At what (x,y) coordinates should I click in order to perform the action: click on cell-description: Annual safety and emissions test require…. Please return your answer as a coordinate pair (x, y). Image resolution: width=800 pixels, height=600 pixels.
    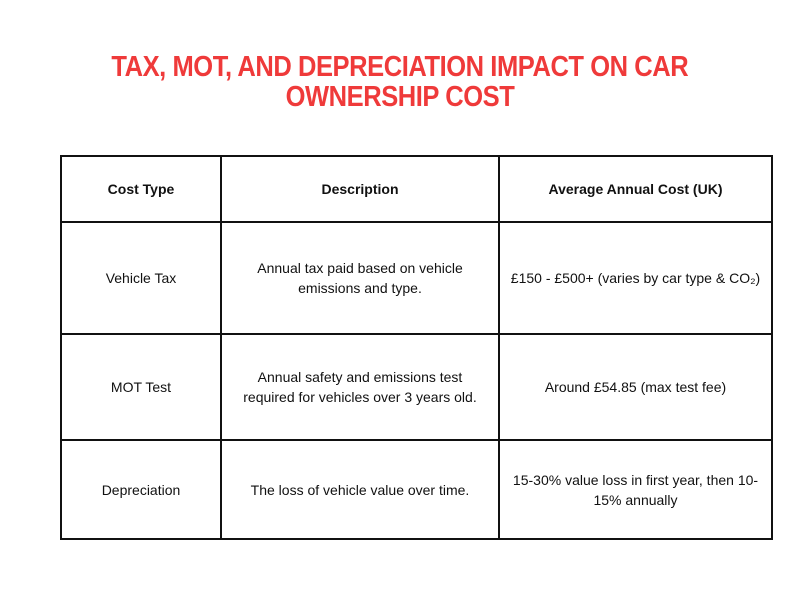
    Looking at the image, I should click on (360, 387).